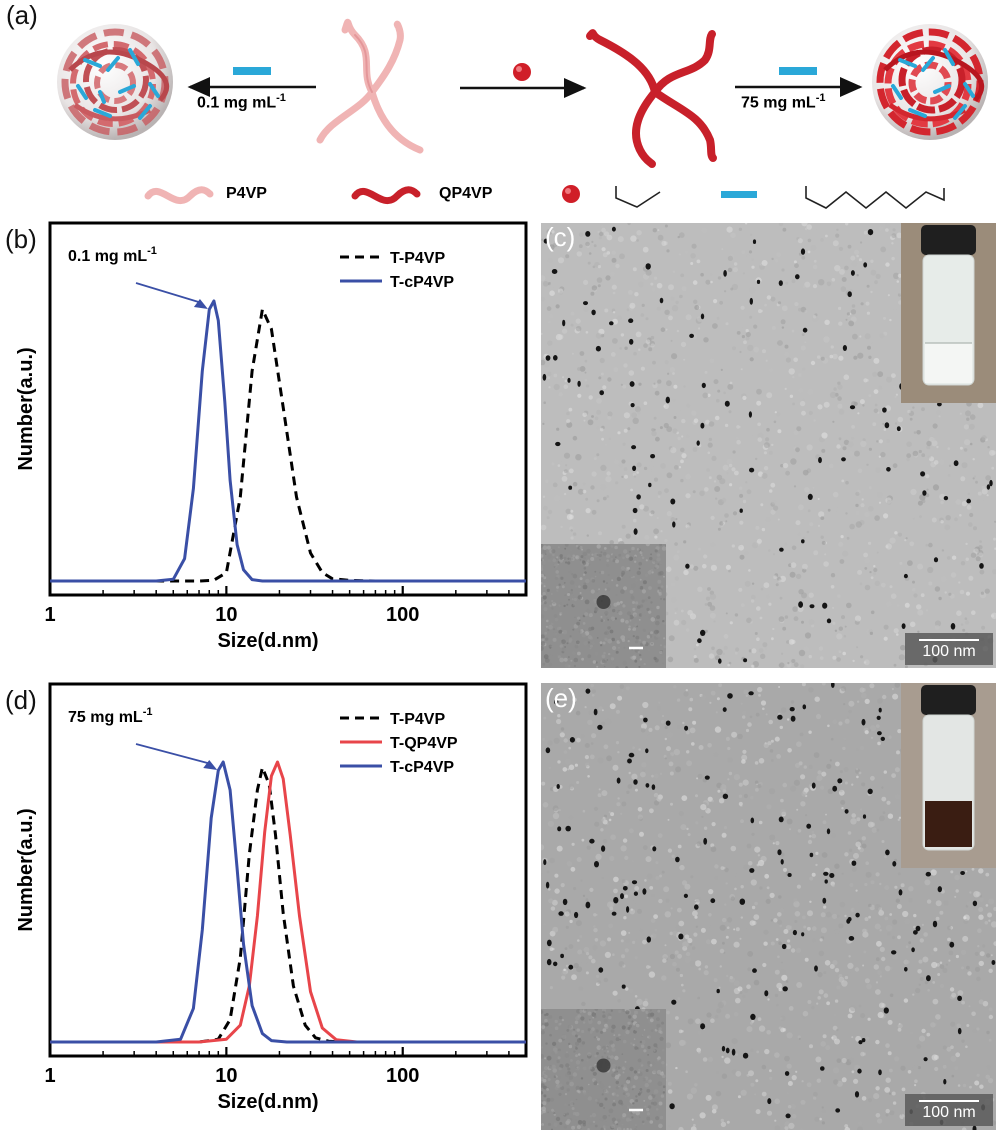  What do you see at coordinates (949, 1112) in the screenshot?
I see `scale-bar-e-text: 100 nm` at bounding box center [949, 1112].